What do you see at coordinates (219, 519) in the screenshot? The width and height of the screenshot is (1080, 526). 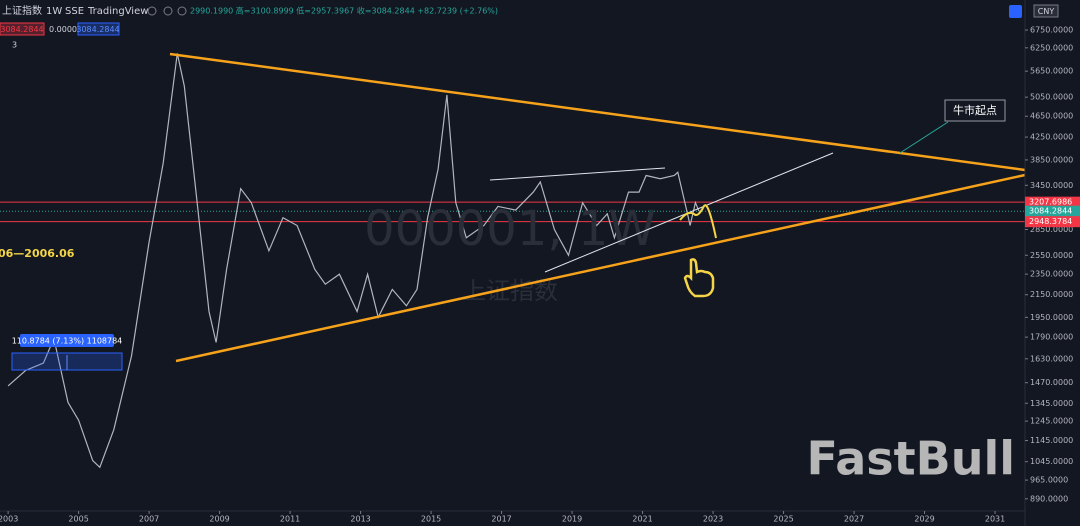 I see `x-tick-label: 2009` at bounding box center [219, 519].